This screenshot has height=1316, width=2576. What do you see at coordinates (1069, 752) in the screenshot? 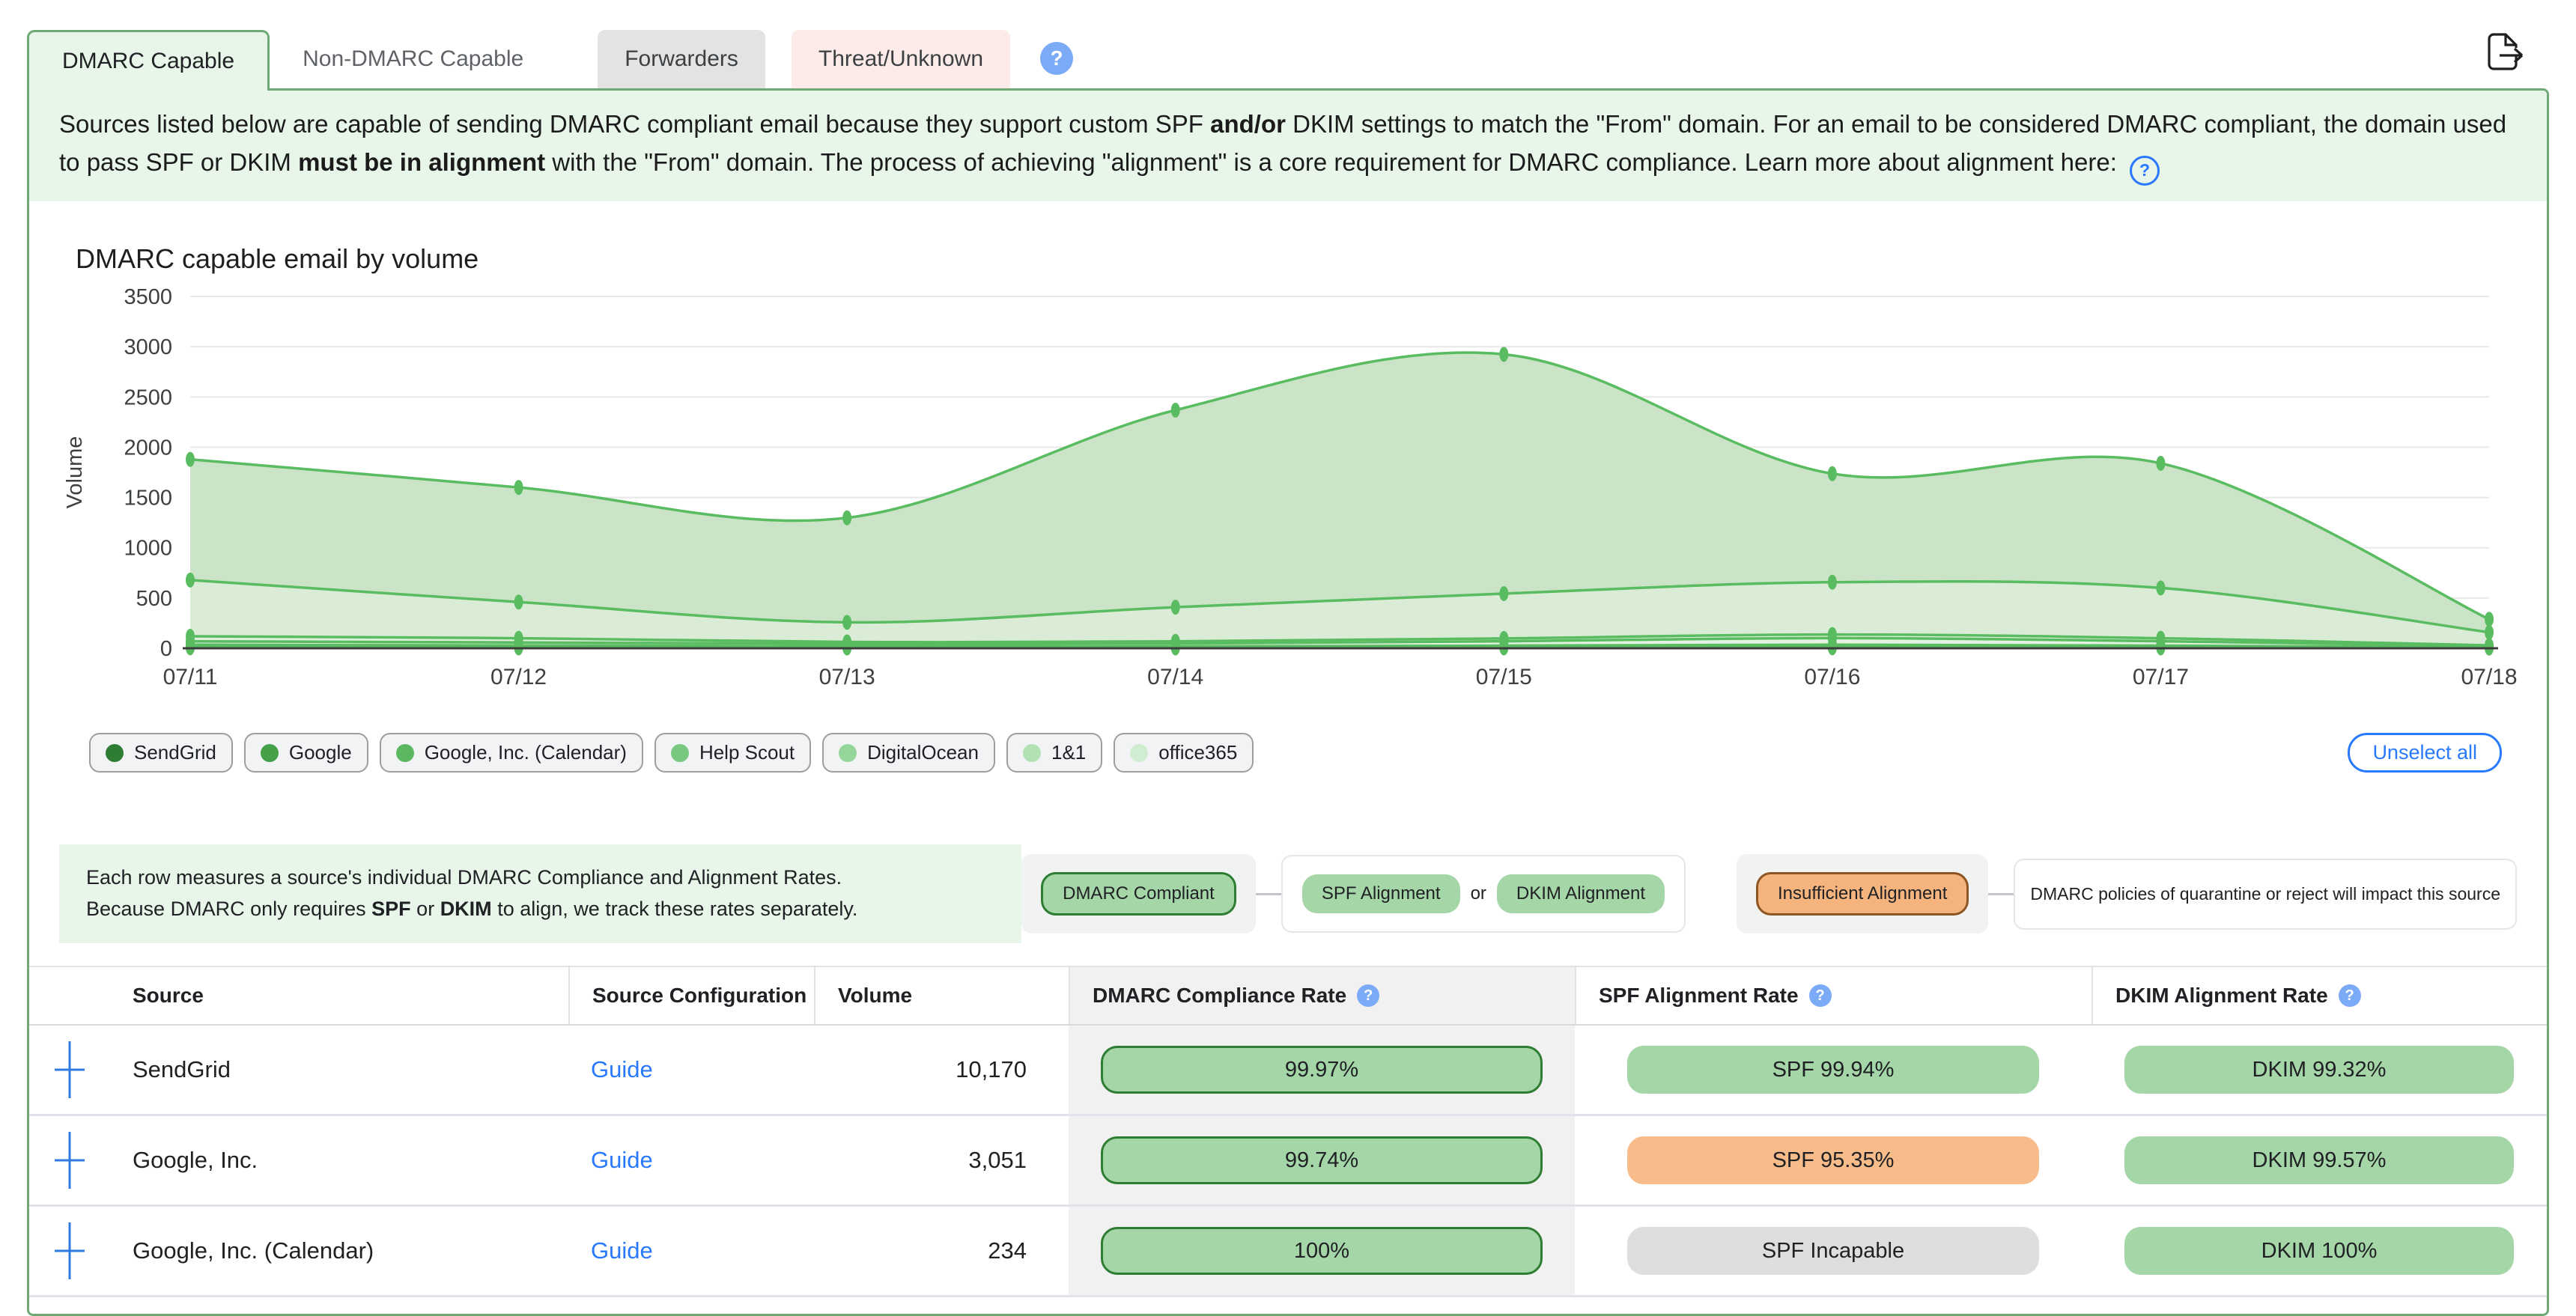
I see `series-label: 1&1` at bounding box center [1069, 752].